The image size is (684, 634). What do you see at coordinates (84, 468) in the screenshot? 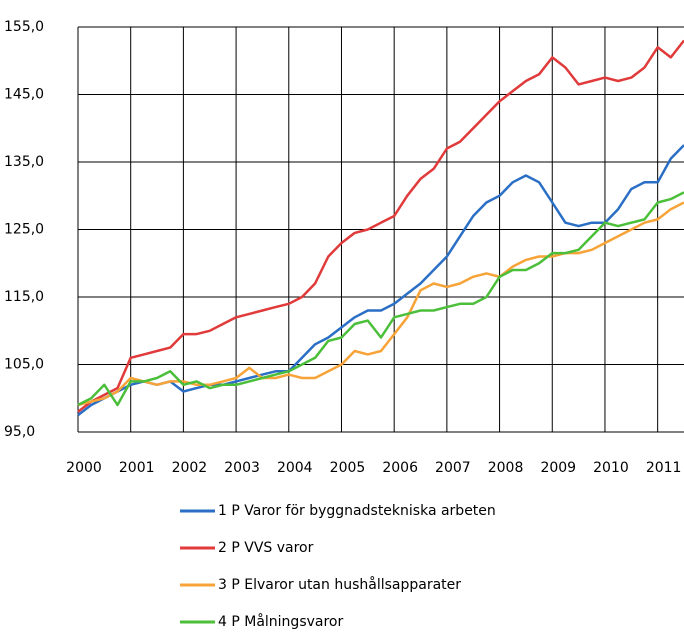
I see `x-tick-label: 2000` at bounding box center [84, 468].